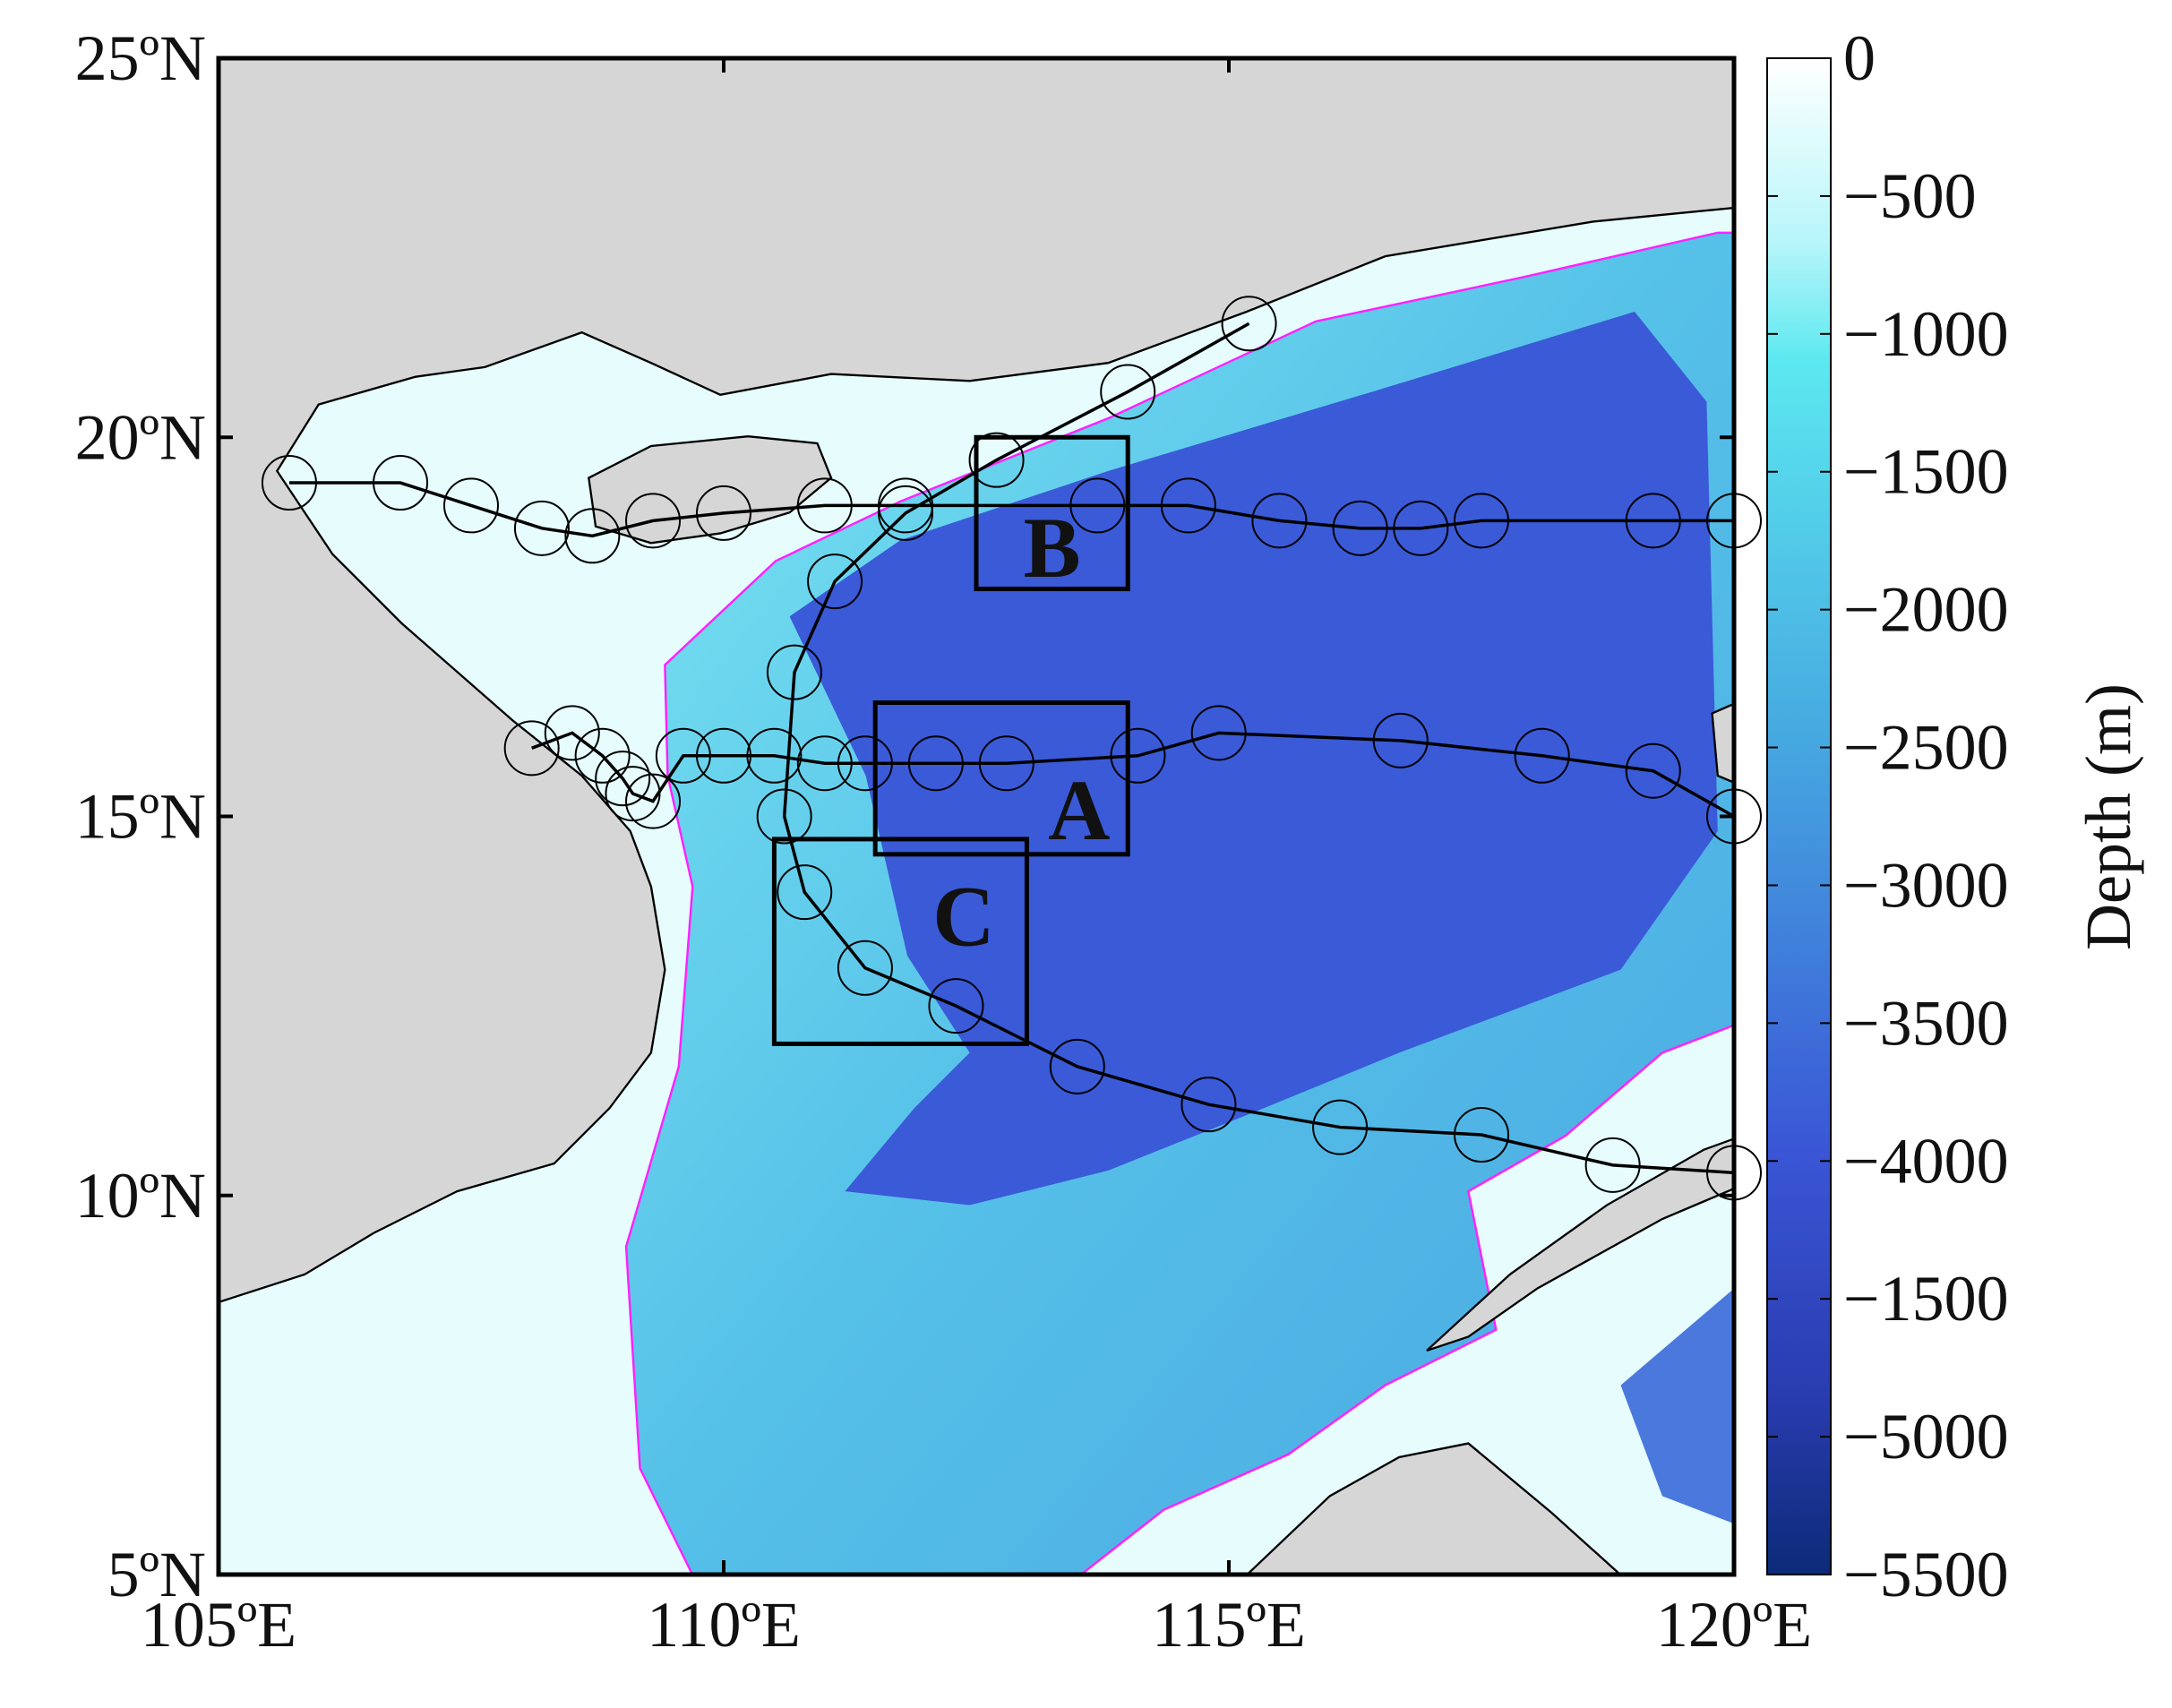 This screenshot has height=1708, width=2172. Describe the element at coordinates (140, 437) in the screenshot. I see `y-tick-label: 20ºN` at that location.